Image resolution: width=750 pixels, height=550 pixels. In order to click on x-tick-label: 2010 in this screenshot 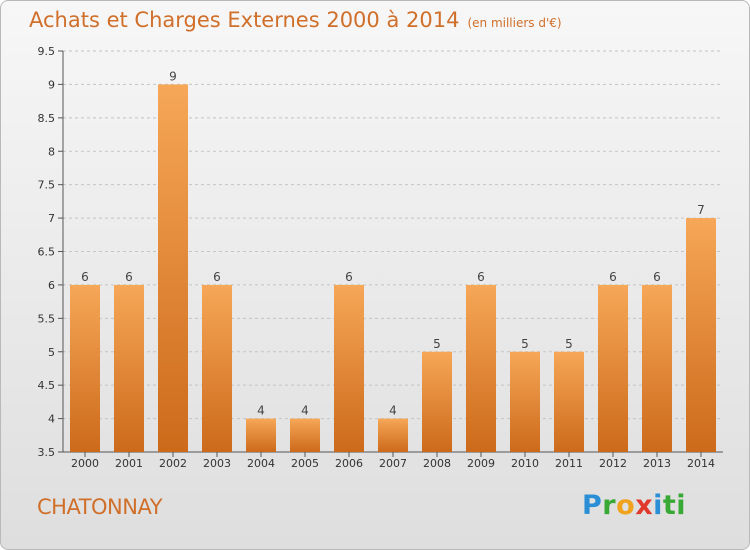, I will do `click(525, 463)`.